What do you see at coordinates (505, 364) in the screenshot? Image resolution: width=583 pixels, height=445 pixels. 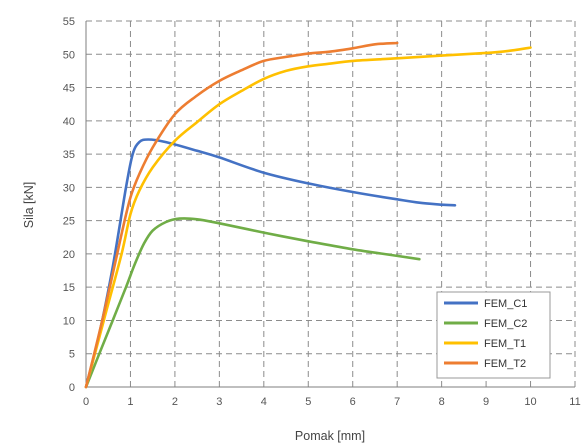 I see `legend-label: FEM_T2` at bounding box center [505, 364].